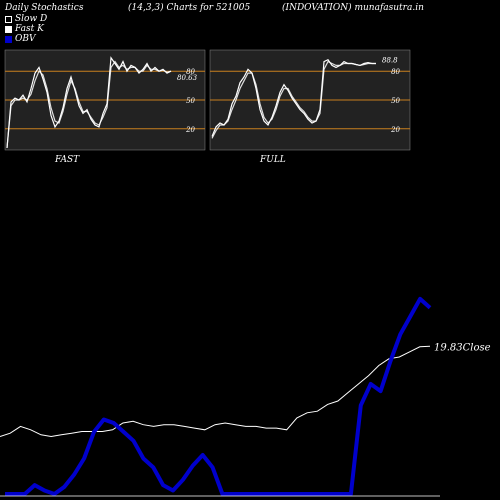 This screenshot has height=500, width=500. What do you see at coordinates (353, 8) in the screenshot?
I see `header-right: (INDOVATION) munafasutra.in` at bounding box center [353, 8].